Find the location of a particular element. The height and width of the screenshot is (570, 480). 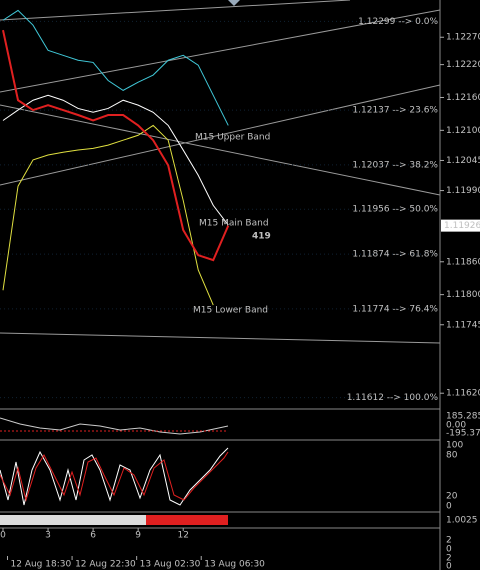

stochastic-label: 20 is located at coordinates (452, 497).